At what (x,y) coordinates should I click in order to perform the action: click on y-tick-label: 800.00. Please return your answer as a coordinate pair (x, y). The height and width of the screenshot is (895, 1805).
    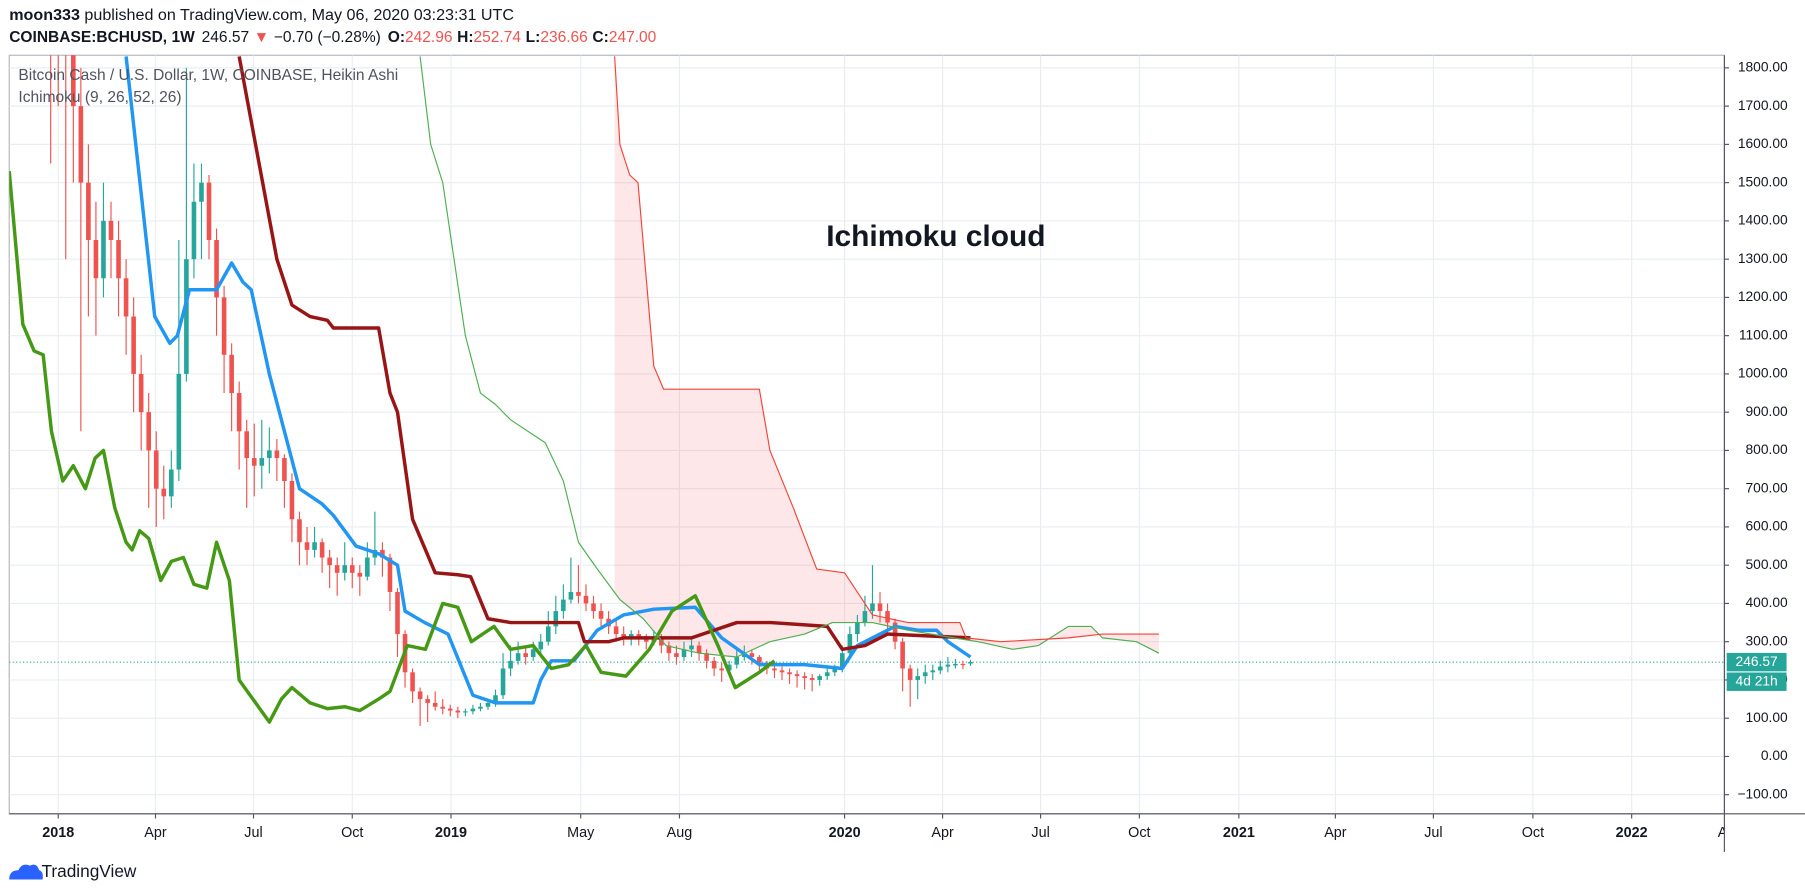
    Looking at the image, I should click on (1767, 449).